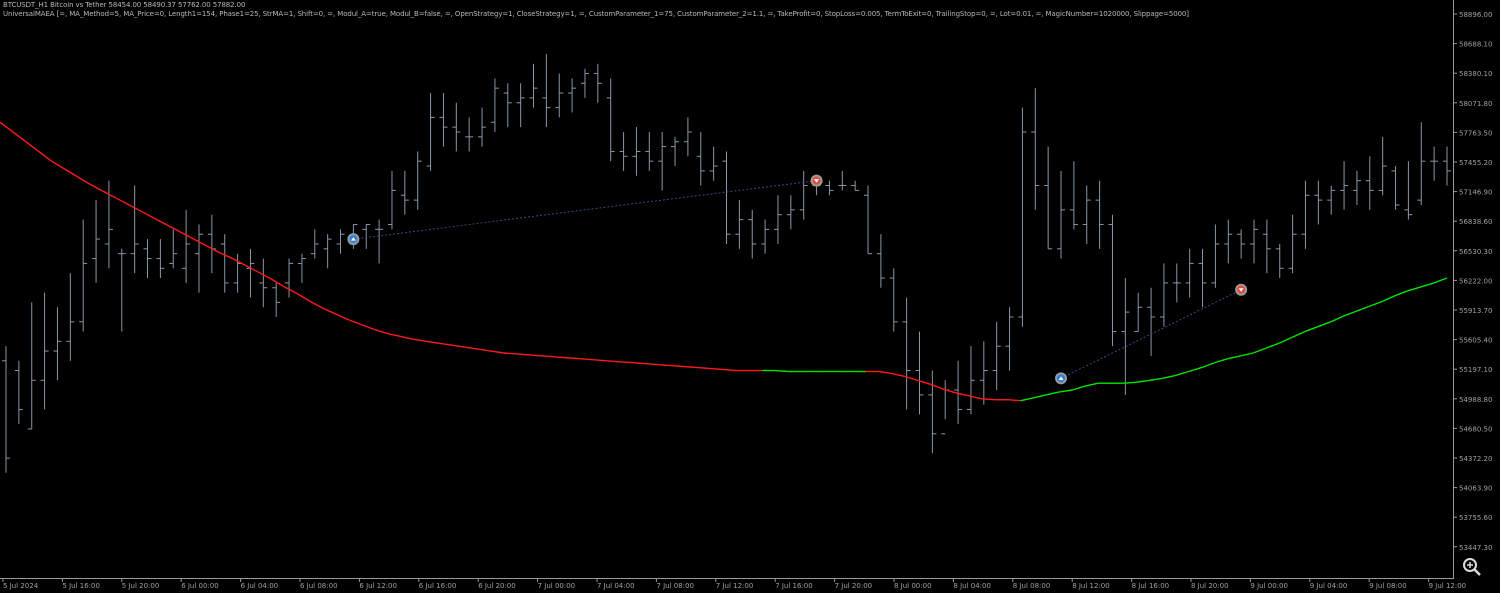 Image resolution: width=1500 pixels, height=593 pixels. I want to click on price-label: 58071.80, so click(1475, 104).